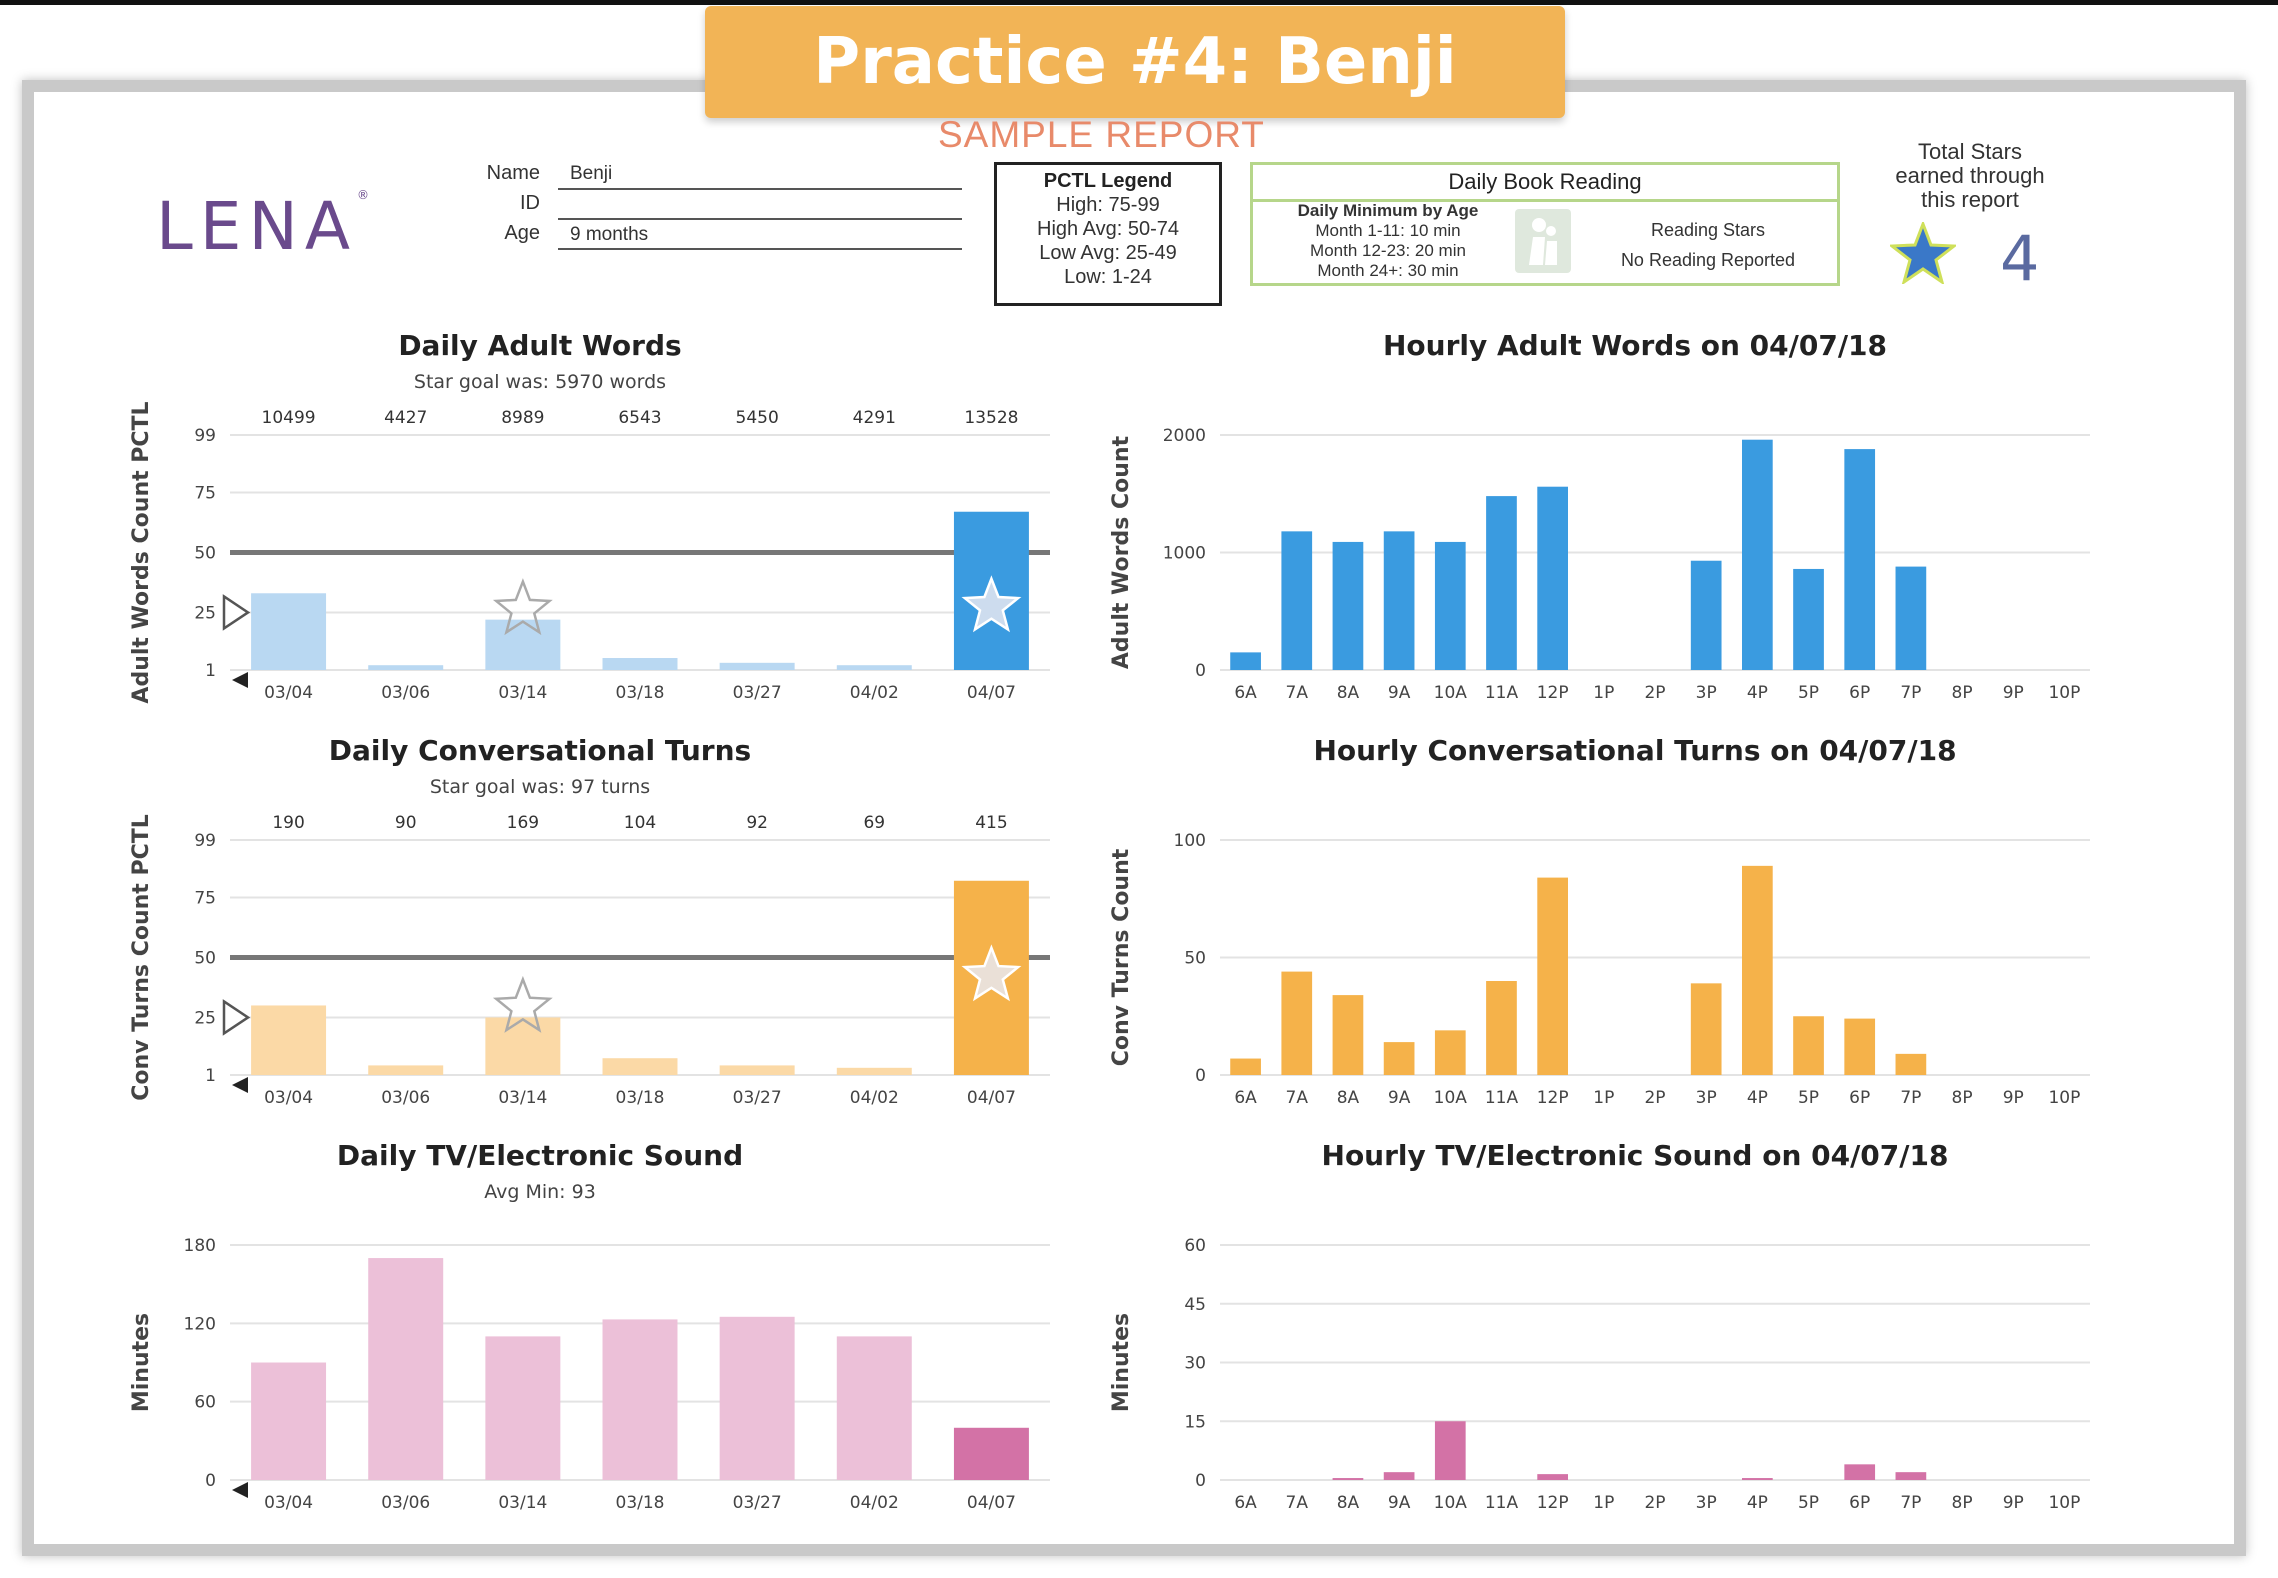  What do you see at coordinates (757, 823) in the screenshot?
I see `data-label: 92` at bounding box center [757, 823].